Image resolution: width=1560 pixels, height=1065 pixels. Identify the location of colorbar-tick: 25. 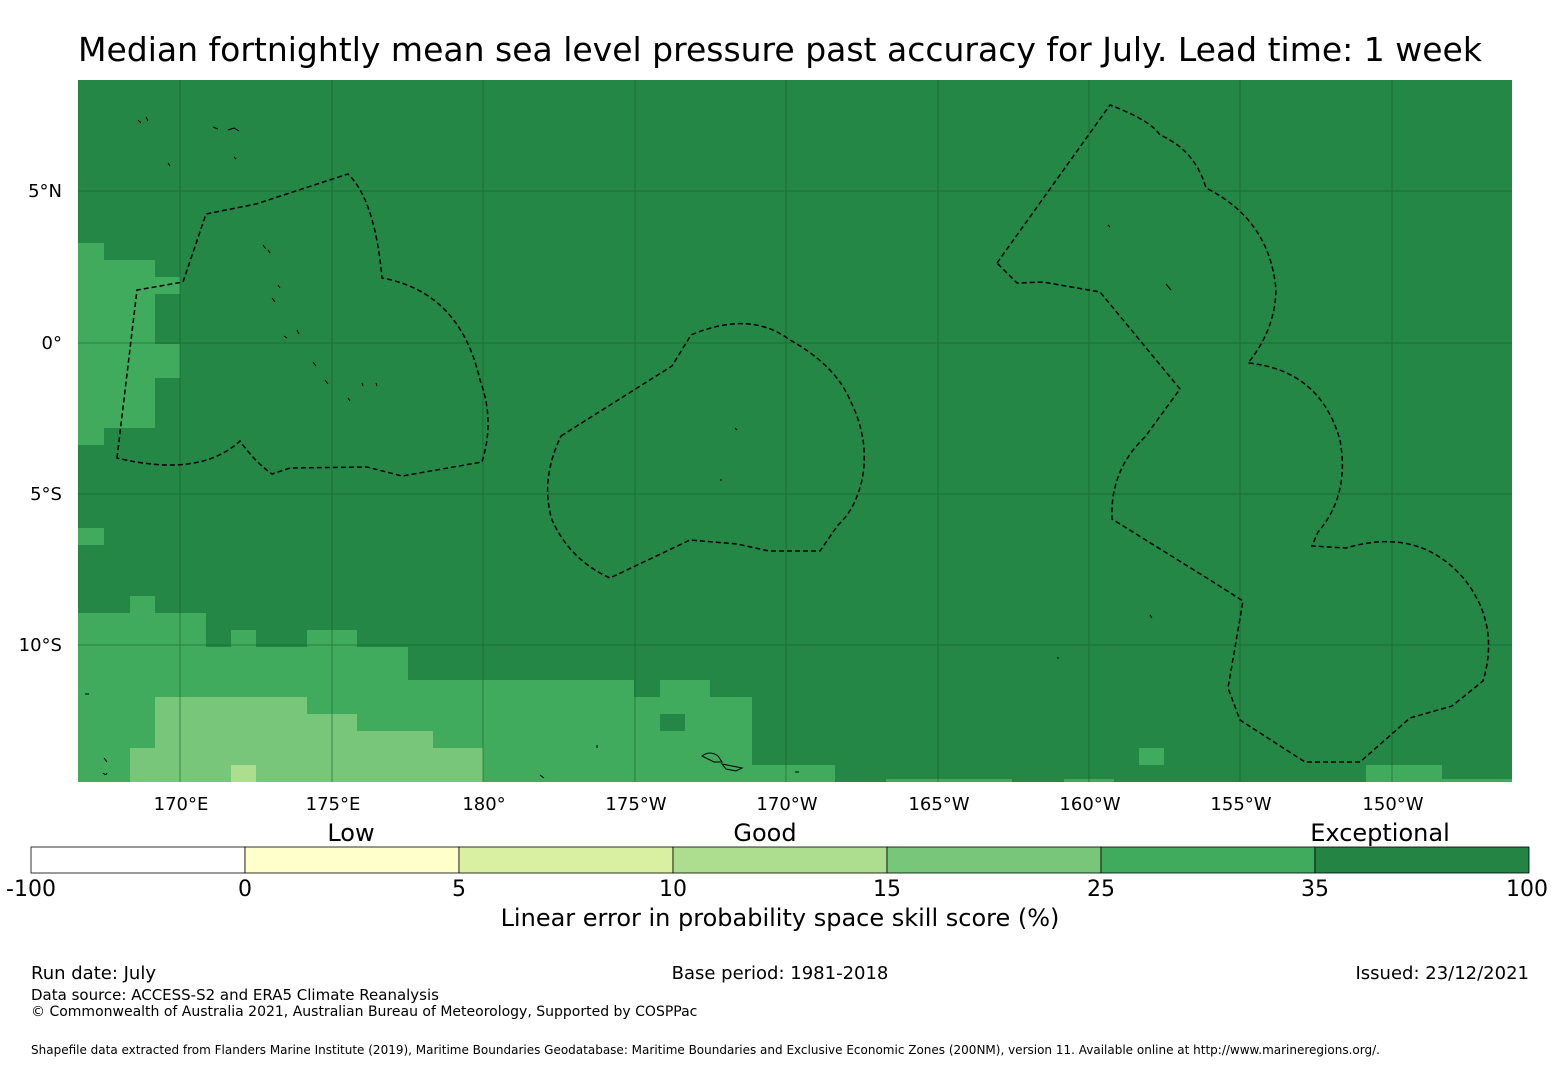
(1101, 889).